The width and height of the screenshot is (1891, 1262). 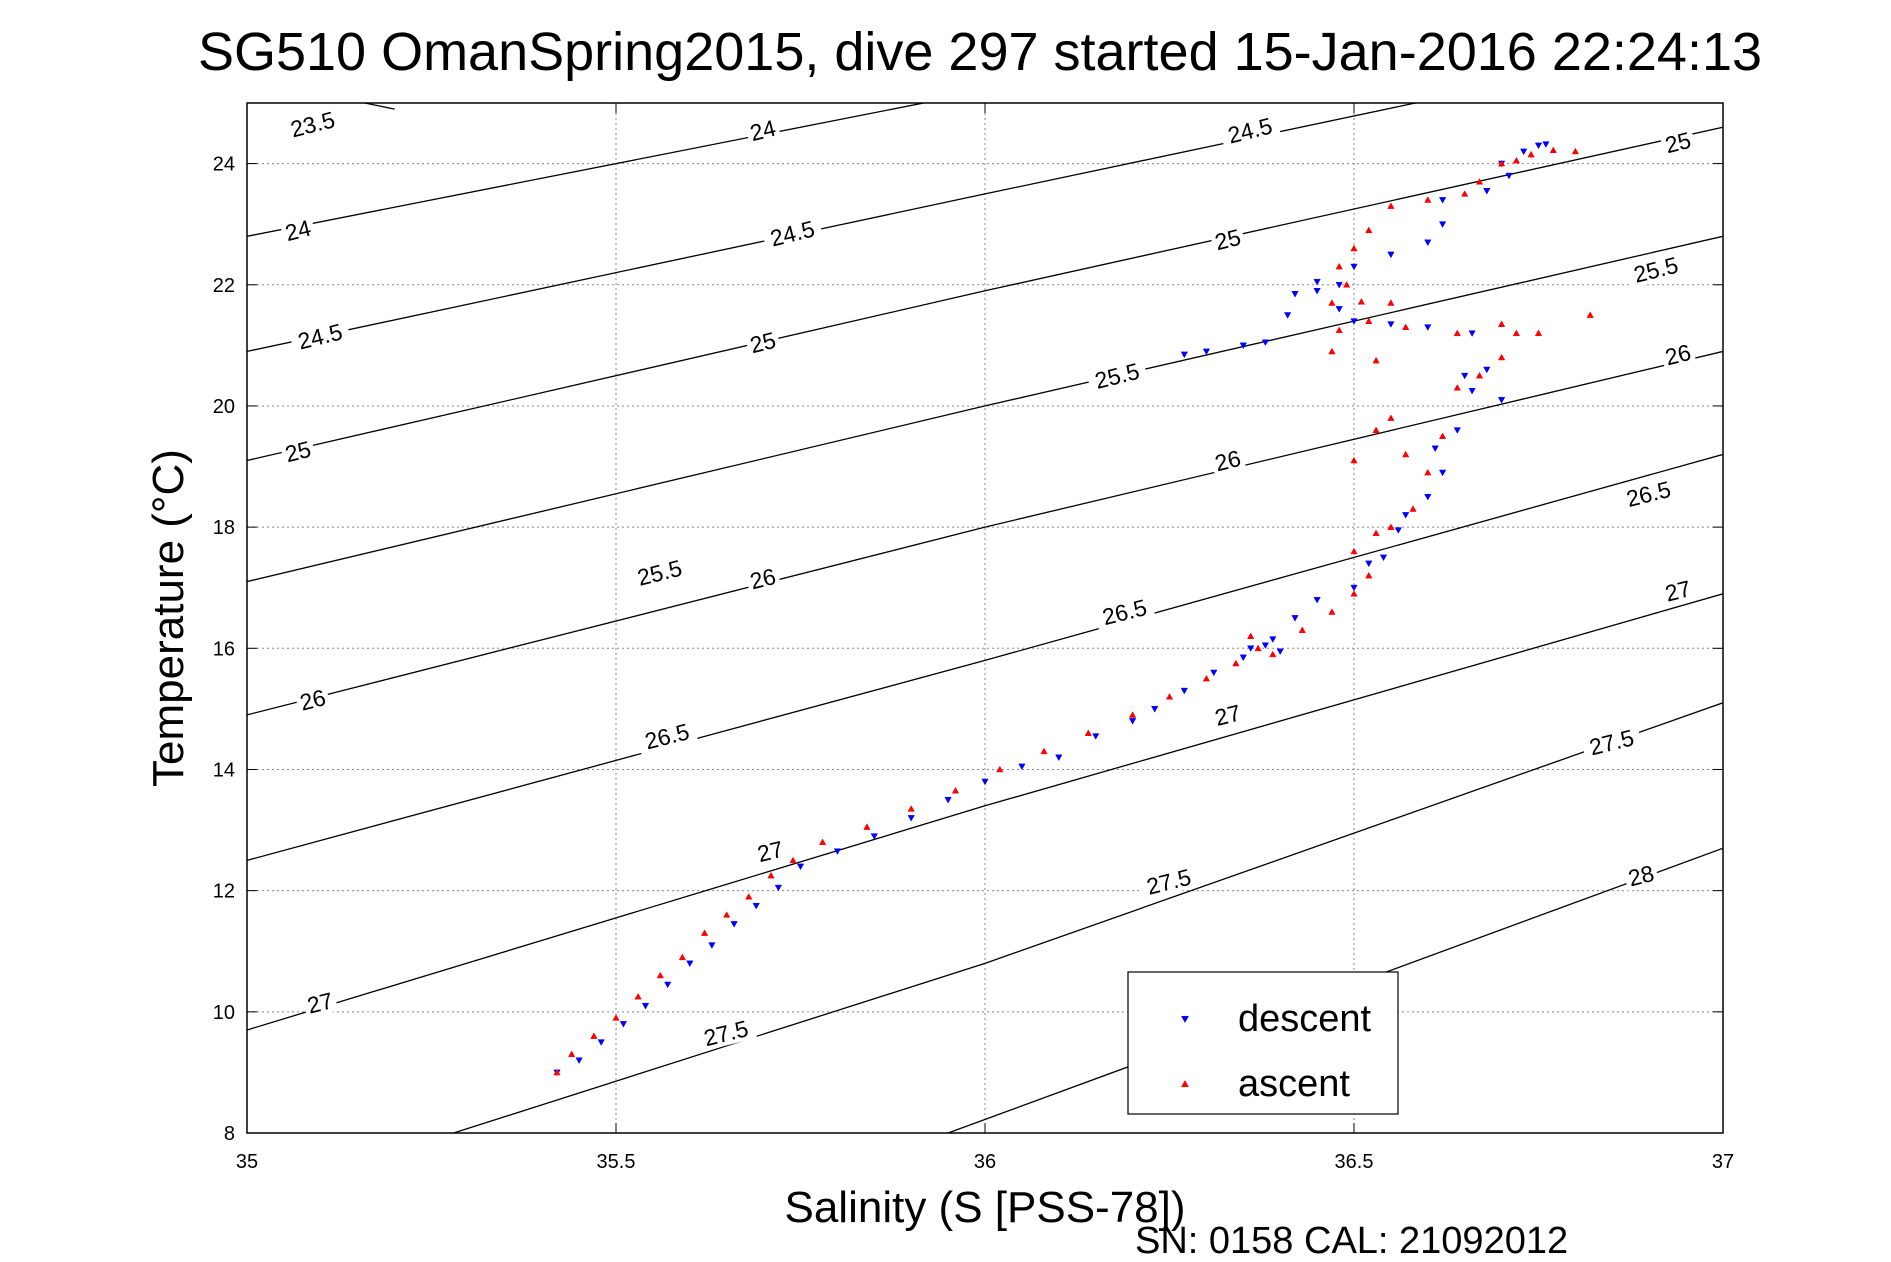 I want to click on legend-marker-ascent, so click(x=1185, y=1083).